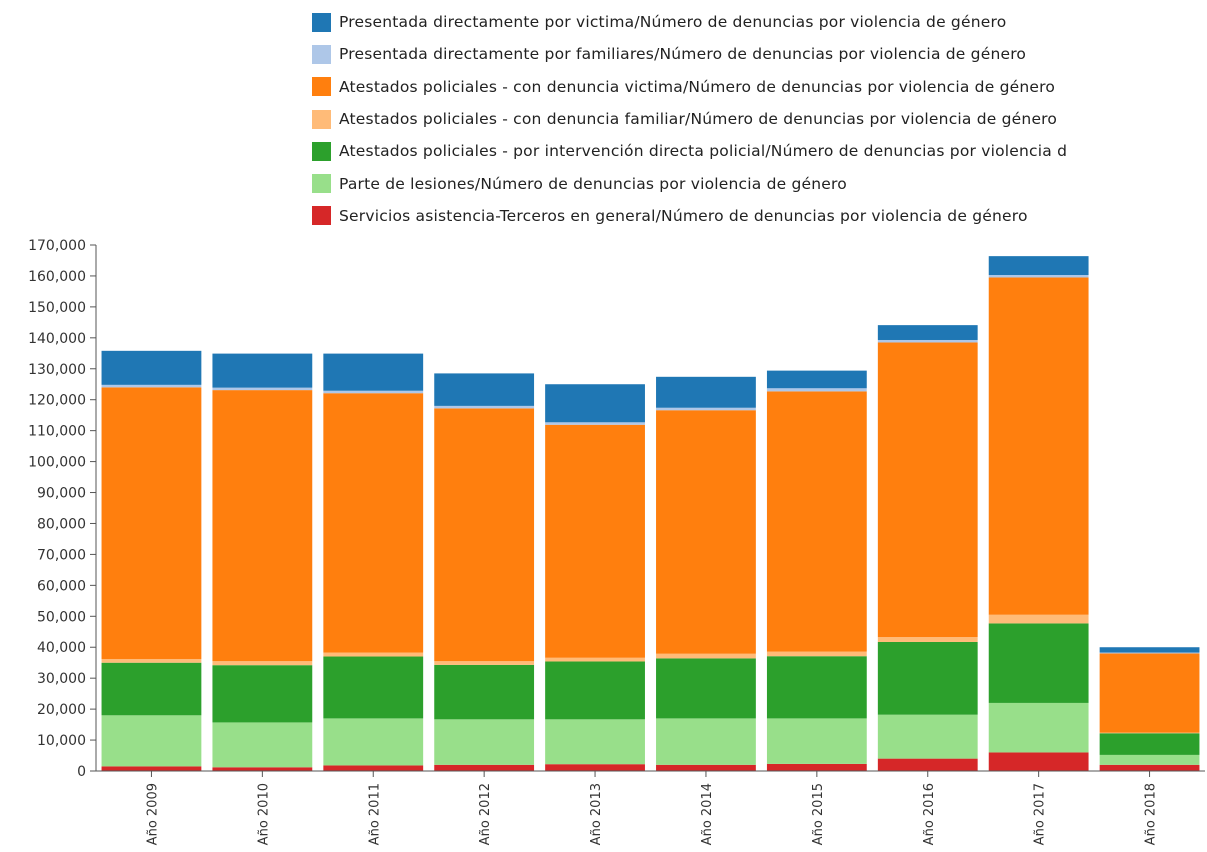 The image size is (1207, 852). What do you see at coordinates (263, 814) in the screenshot?
I see `x-tick-label: Año 2010` at bounding box center [263, 814].